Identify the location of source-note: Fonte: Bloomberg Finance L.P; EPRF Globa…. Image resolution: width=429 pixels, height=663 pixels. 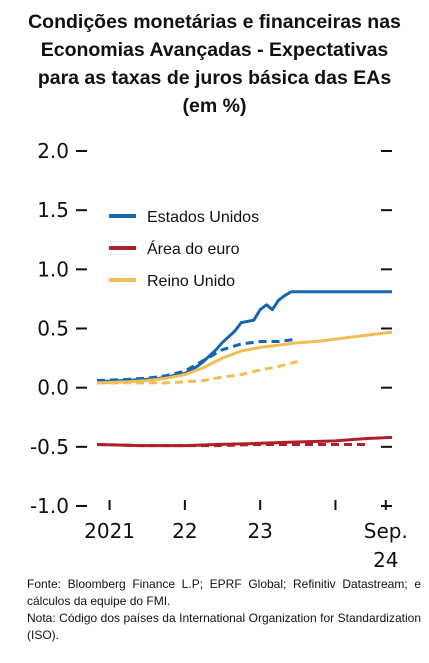
(224, 592).